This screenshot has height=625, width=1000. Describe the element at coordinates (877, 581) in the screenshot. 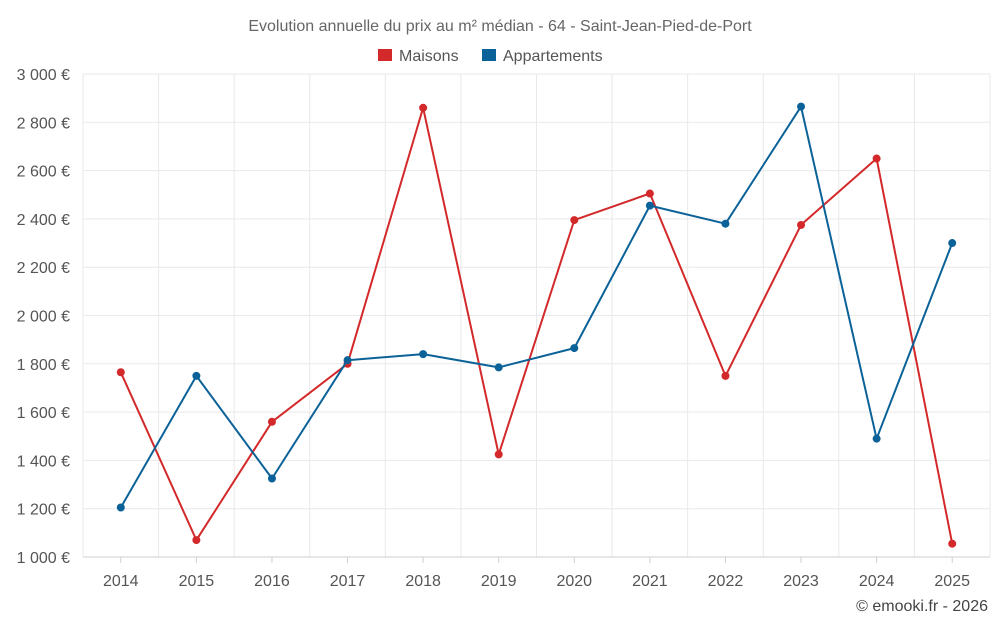

I see `x-tick-label: 2024` at that location.